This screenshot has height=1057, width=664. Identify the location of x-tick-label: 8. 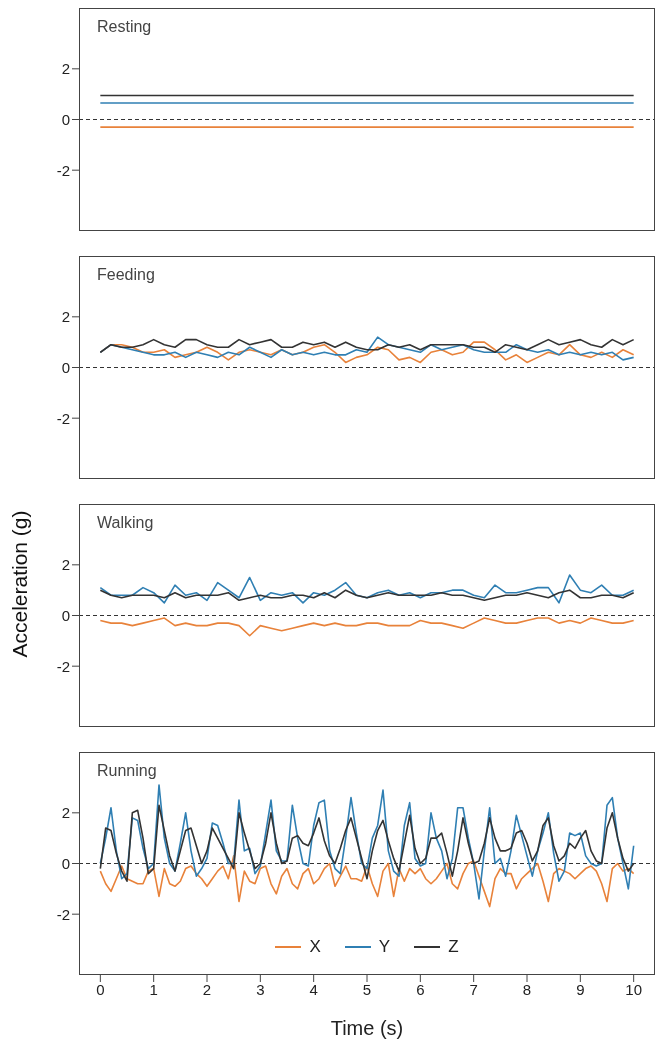
(527, 989).